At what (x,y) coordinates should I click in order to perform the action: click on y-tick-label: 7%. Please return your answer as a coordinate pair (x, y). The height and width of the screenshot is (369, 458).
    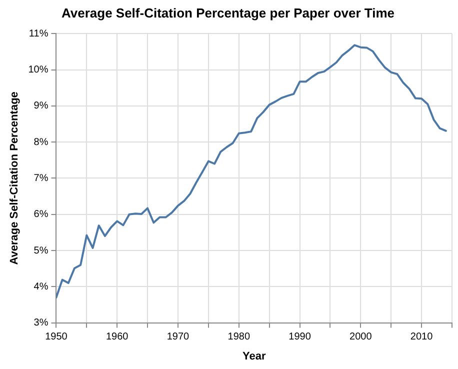
    Looking at the image, I should click on (41, 178).